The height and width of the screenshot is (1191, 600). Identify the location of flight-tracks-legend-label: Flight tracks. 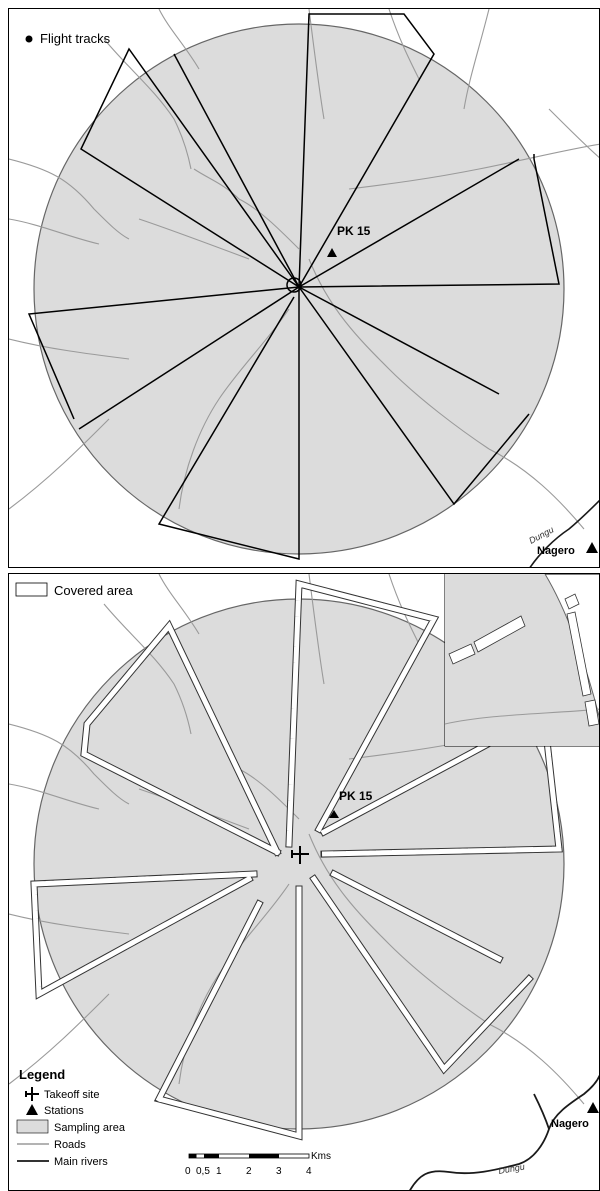
(75, 38).